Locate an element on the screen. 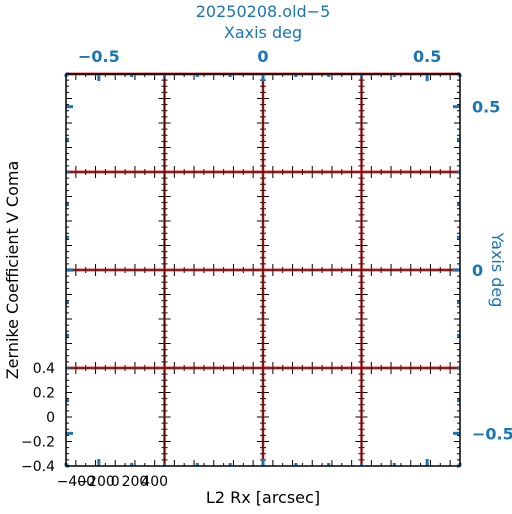 This screenshot has height=514, width=512. bottom-axis-label: L2 Rx [arcsec] is located at coordinates (263, 497).